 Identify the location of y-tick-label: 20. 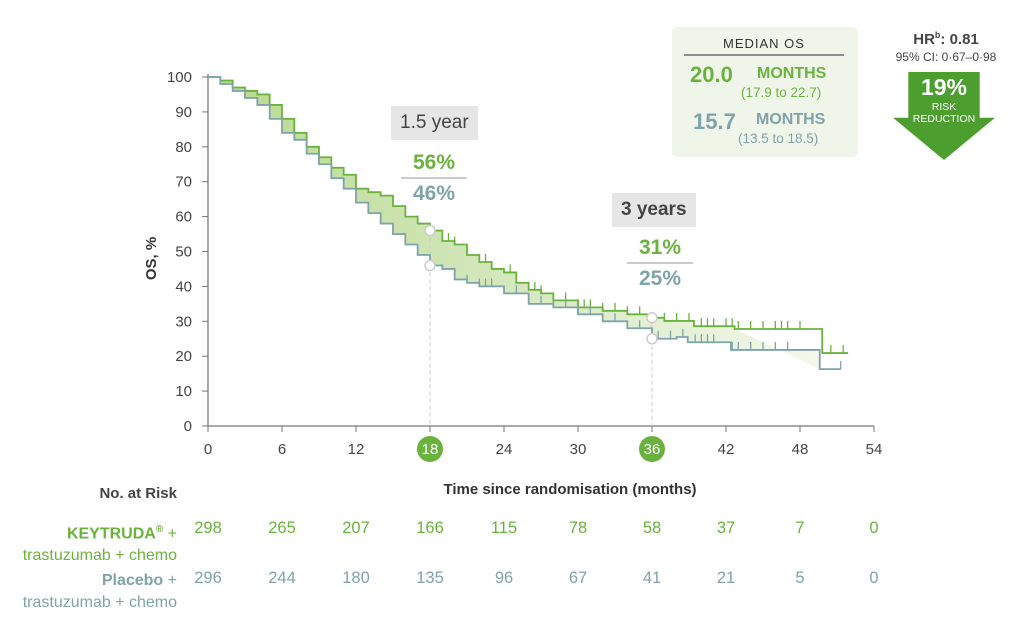
(183, 356).